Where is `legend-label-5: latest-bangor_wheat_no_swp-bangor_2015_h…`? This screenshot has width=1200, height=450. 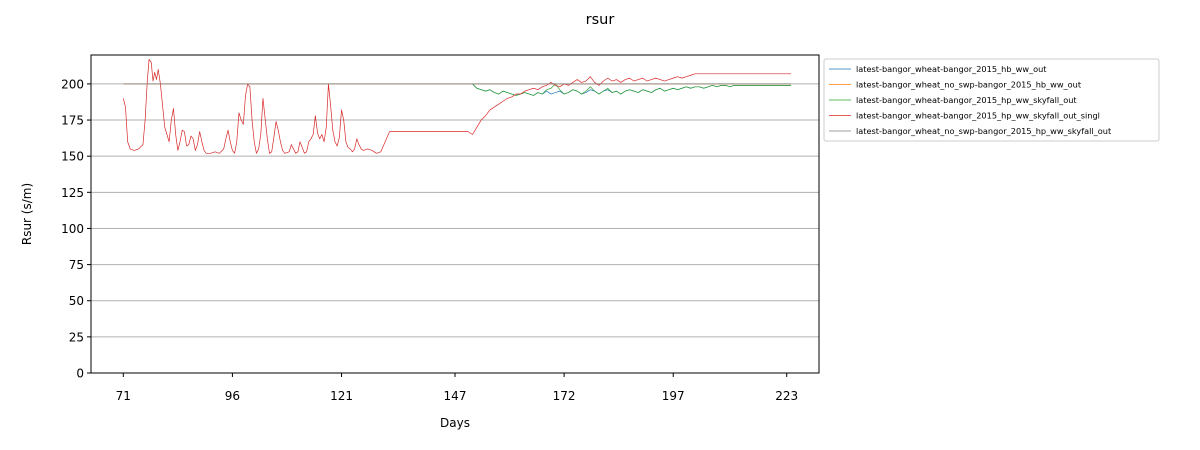 legend-label-5: latest-bangor_wheat_no_swp-bangor_2015_h… is located at coordinates (984, 131).